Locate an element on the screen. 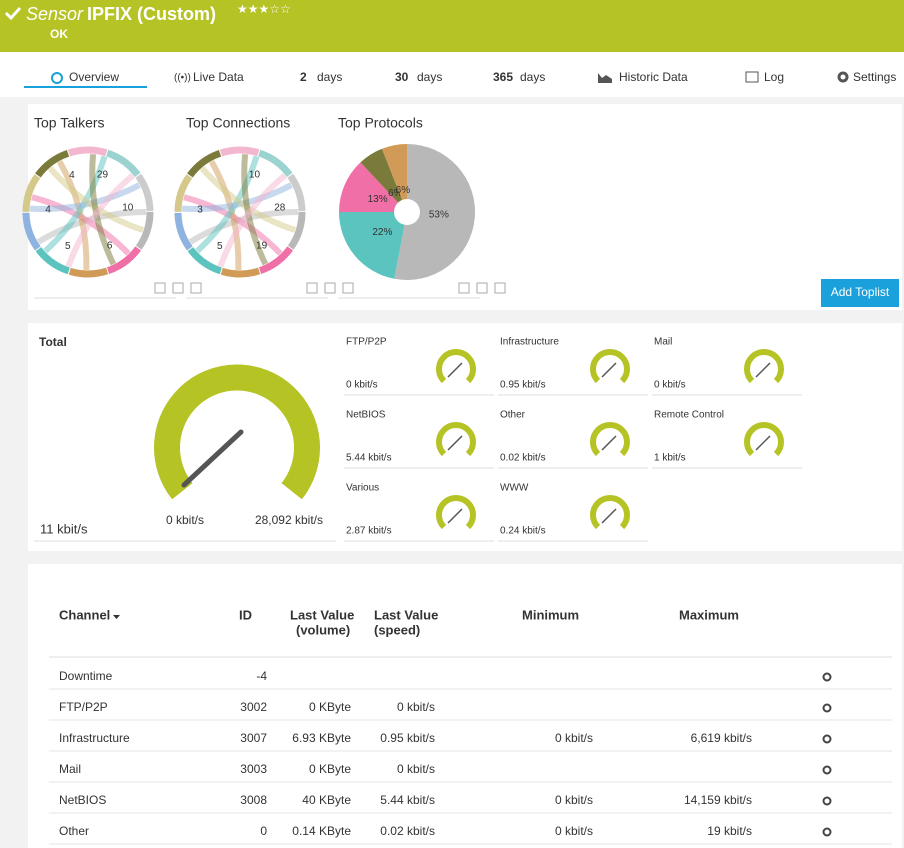 The image size is (904, 848). big-gauge-needle is located at coordinates (212, 458).